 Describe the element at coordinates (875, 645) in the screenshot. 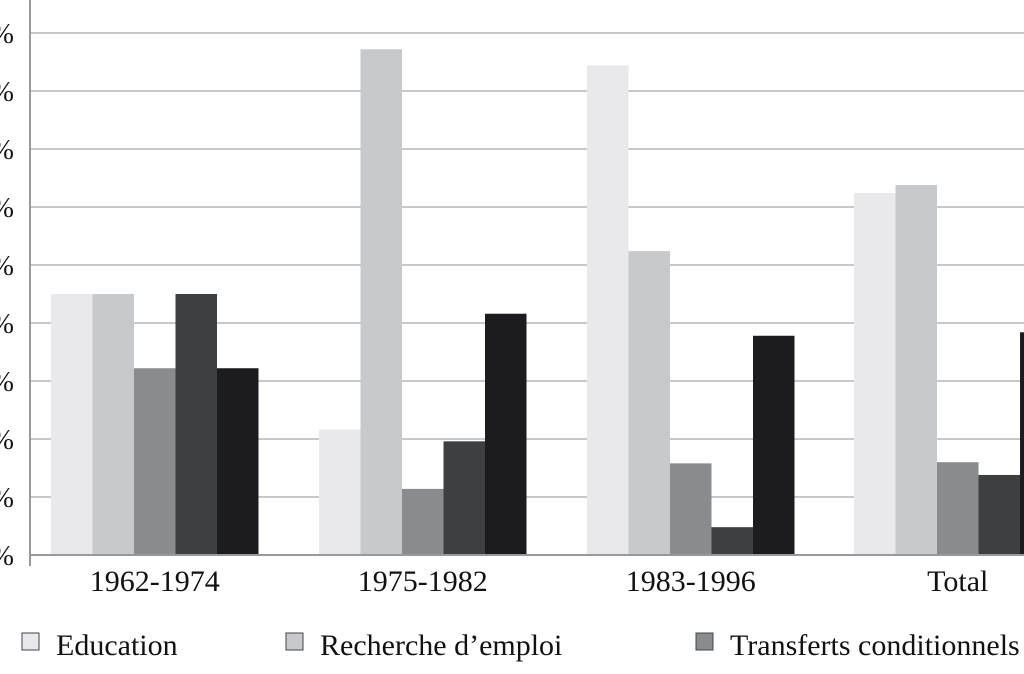

I see `legend-label: Transferts conditionnels` at that location.